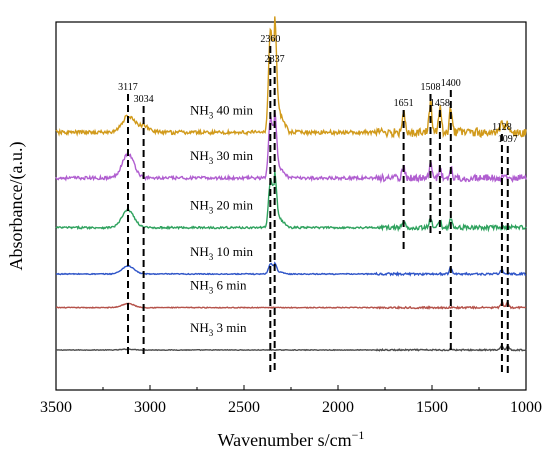 Image resolution: width=550 pixels, height=460 pixels. What do you see at coordinates (222, 207) in the screenshot?
I see `series-label: NH3 20 min` at bounding box center [222, 207].